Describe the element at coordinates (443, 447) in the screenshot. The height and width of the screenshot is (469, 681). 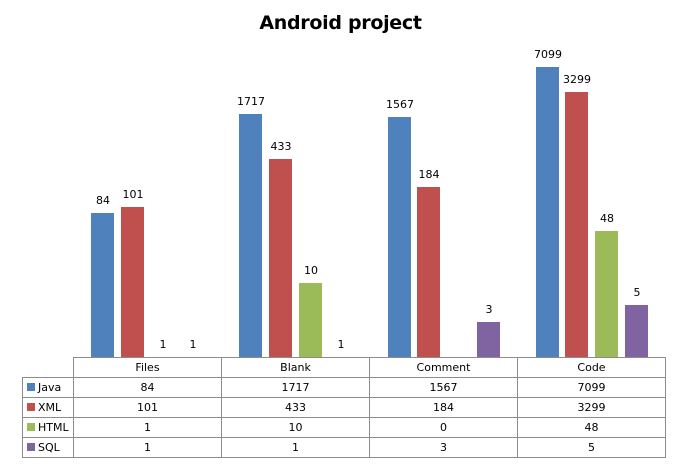
I see `table-cell: 3` at that location.